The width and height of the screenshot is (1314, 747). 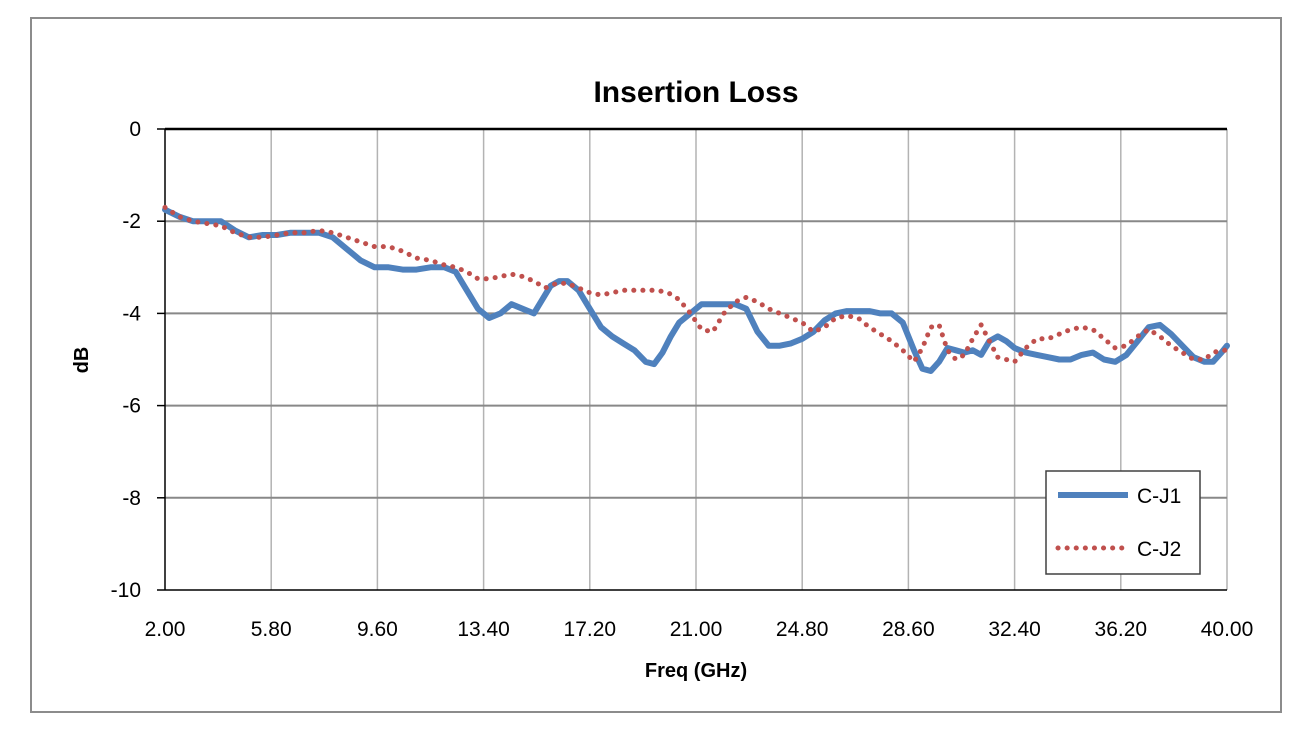 What do you see at coordinates (82, 360) in the screenshot?
I see `y-axis-label: dB` at bounding box center [82, 360].